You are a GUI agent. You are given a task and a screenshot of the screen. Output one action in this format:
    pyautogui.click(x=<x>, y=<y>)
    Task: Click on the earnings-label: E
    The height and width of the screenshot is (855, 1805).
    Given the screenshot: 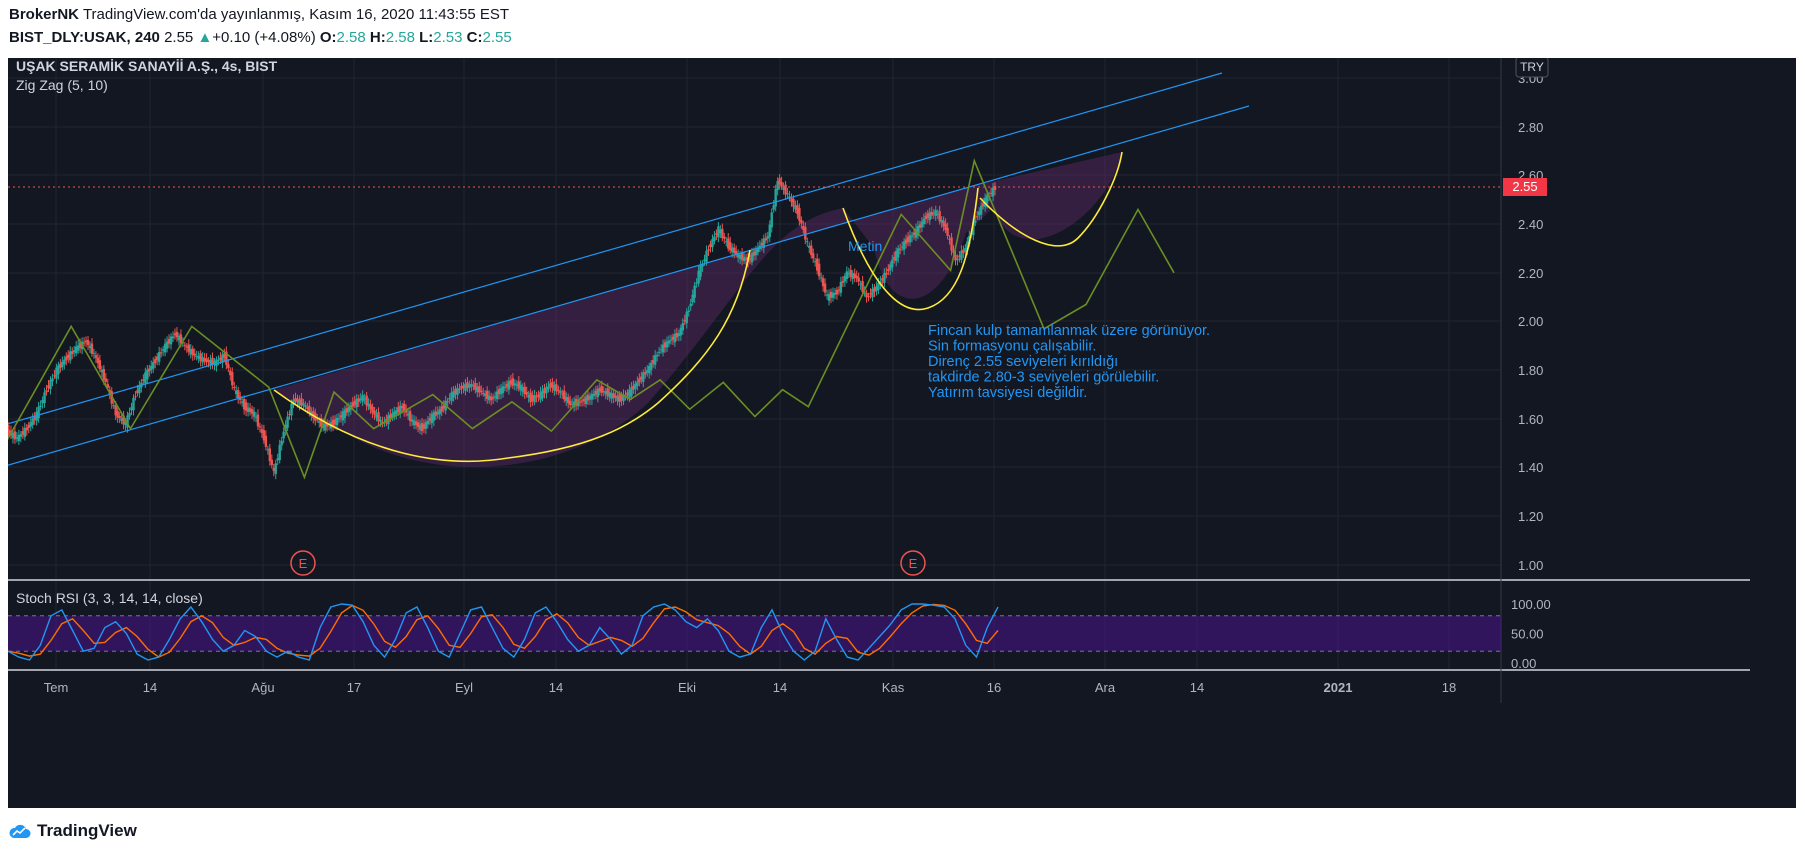 What is the action you would take?
    pyautogui.click(x=913, y=563)
    